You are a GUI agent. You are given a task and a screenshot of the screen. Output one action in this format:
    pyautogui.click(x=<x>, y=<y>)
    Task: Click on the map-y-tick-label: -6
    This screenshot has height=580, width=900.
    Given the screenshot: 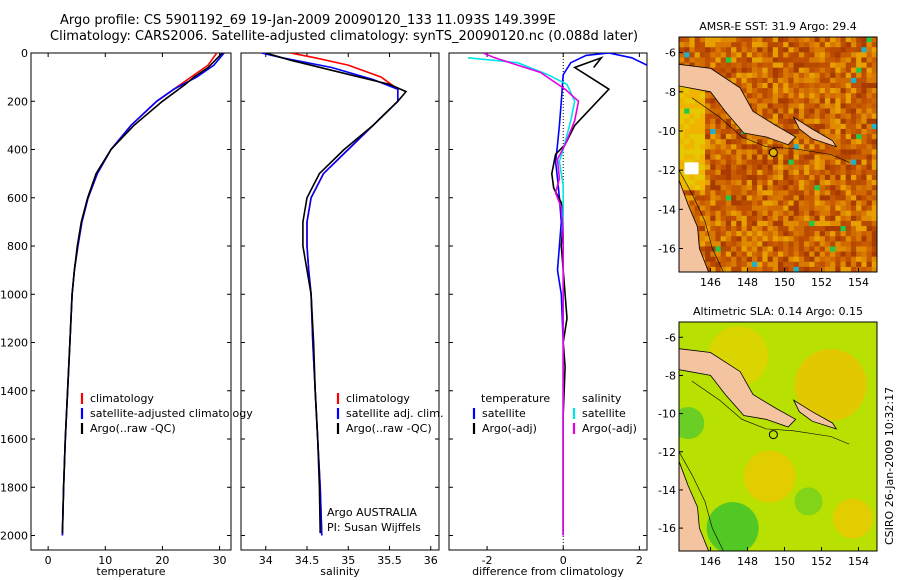 What is the action you would take?
    pyautogui.click(x=670, y=53)
    